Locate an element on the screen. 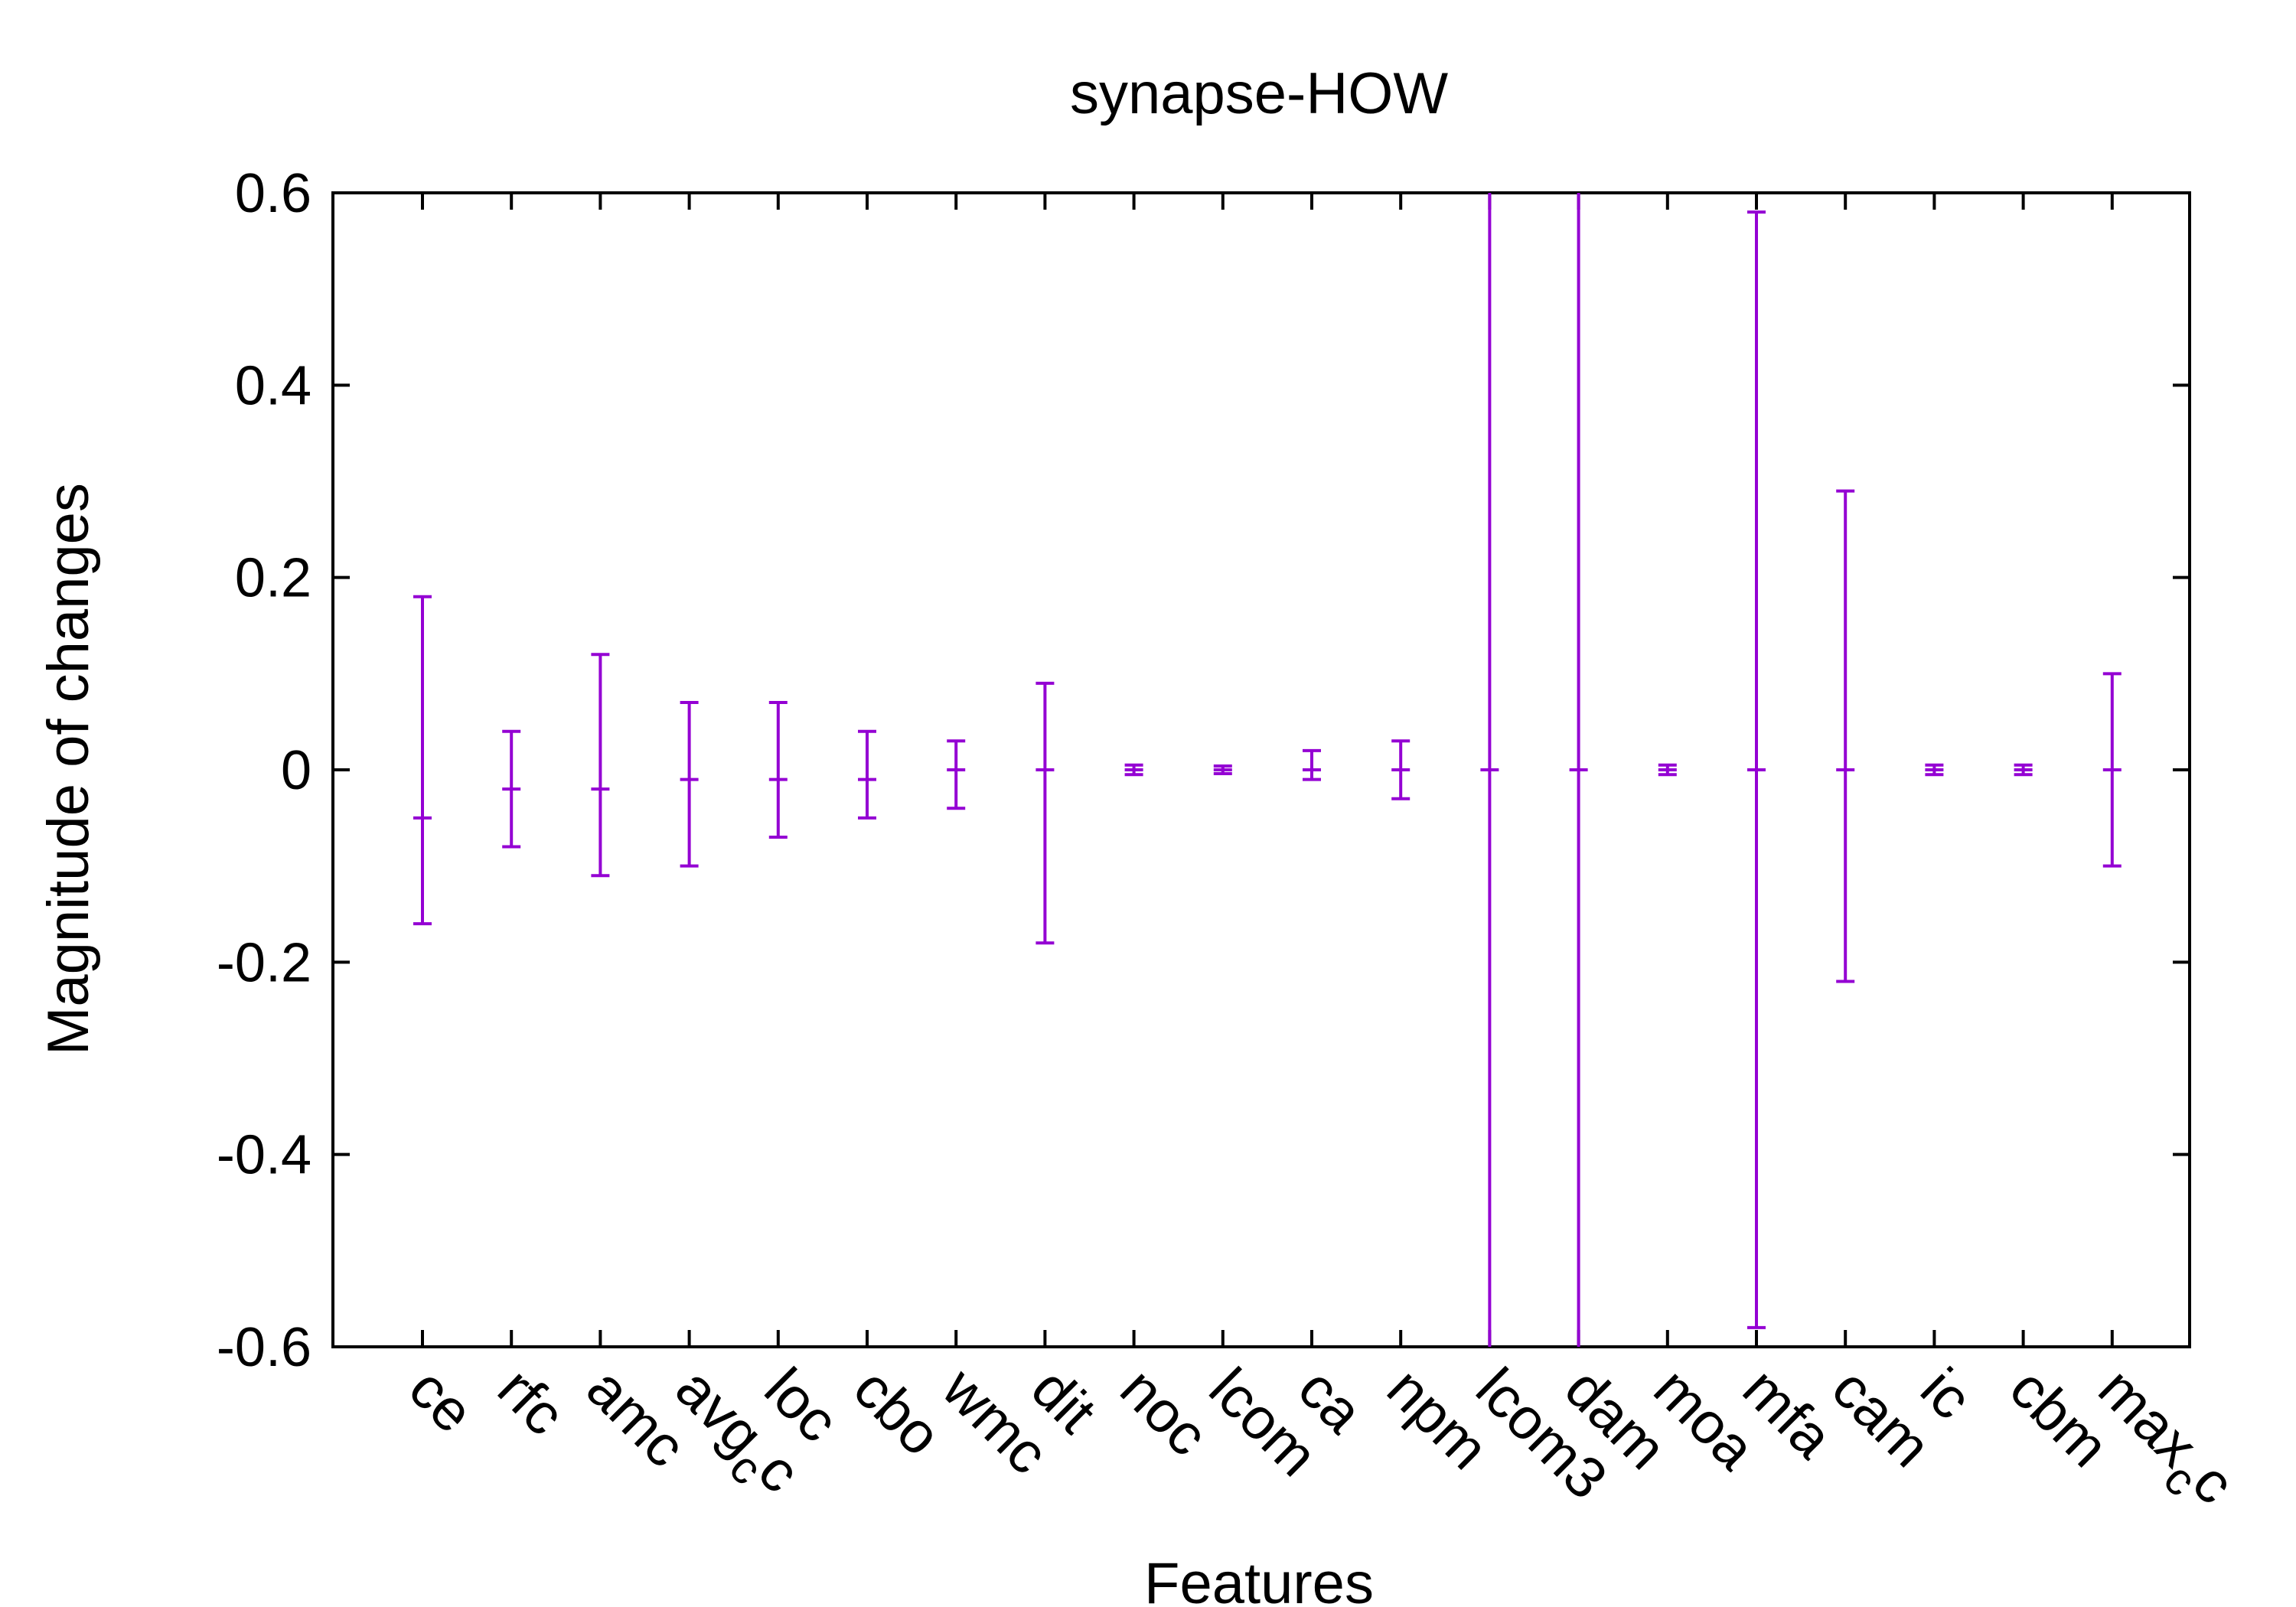 The image size is (2296, 1607). error-bar-amc is located at coordinates (600, 765).